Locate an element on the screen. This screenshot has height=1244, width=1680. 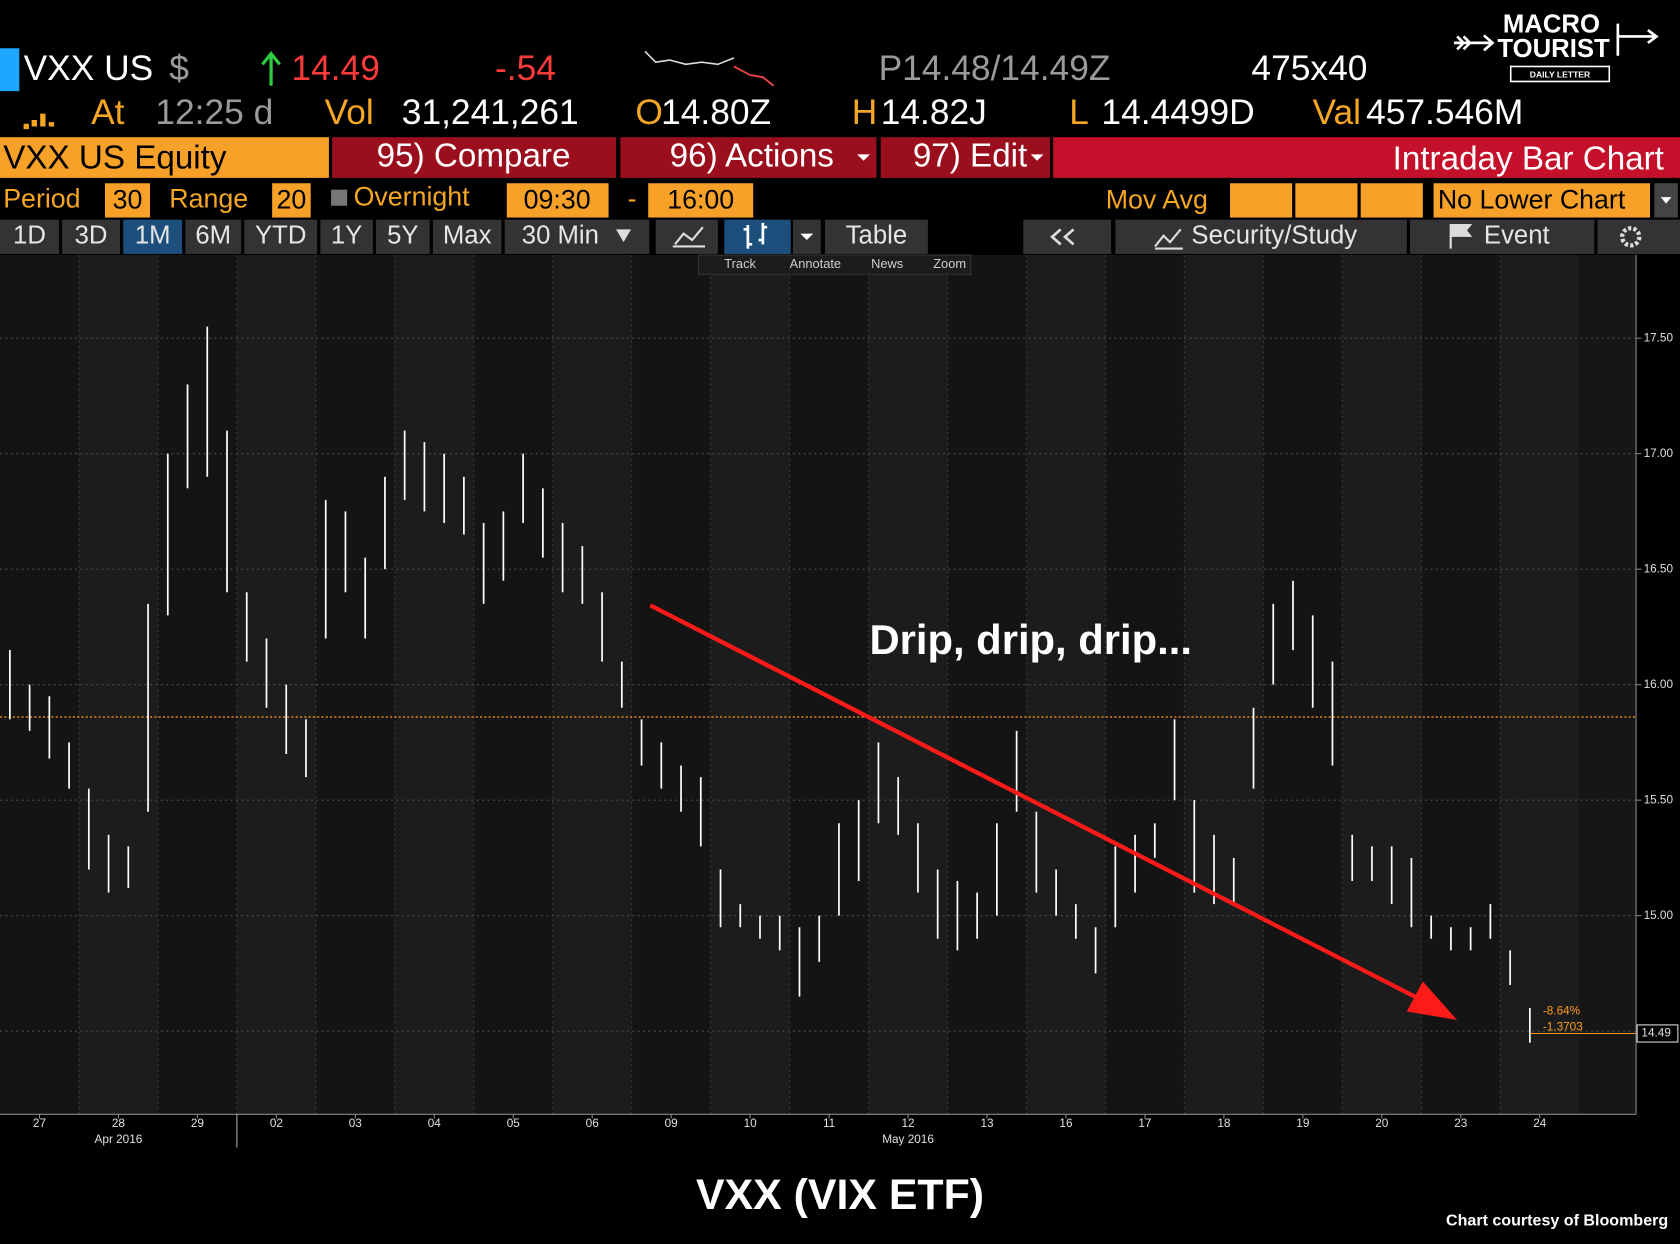
bar-icon is located at coordinates (755, 235).